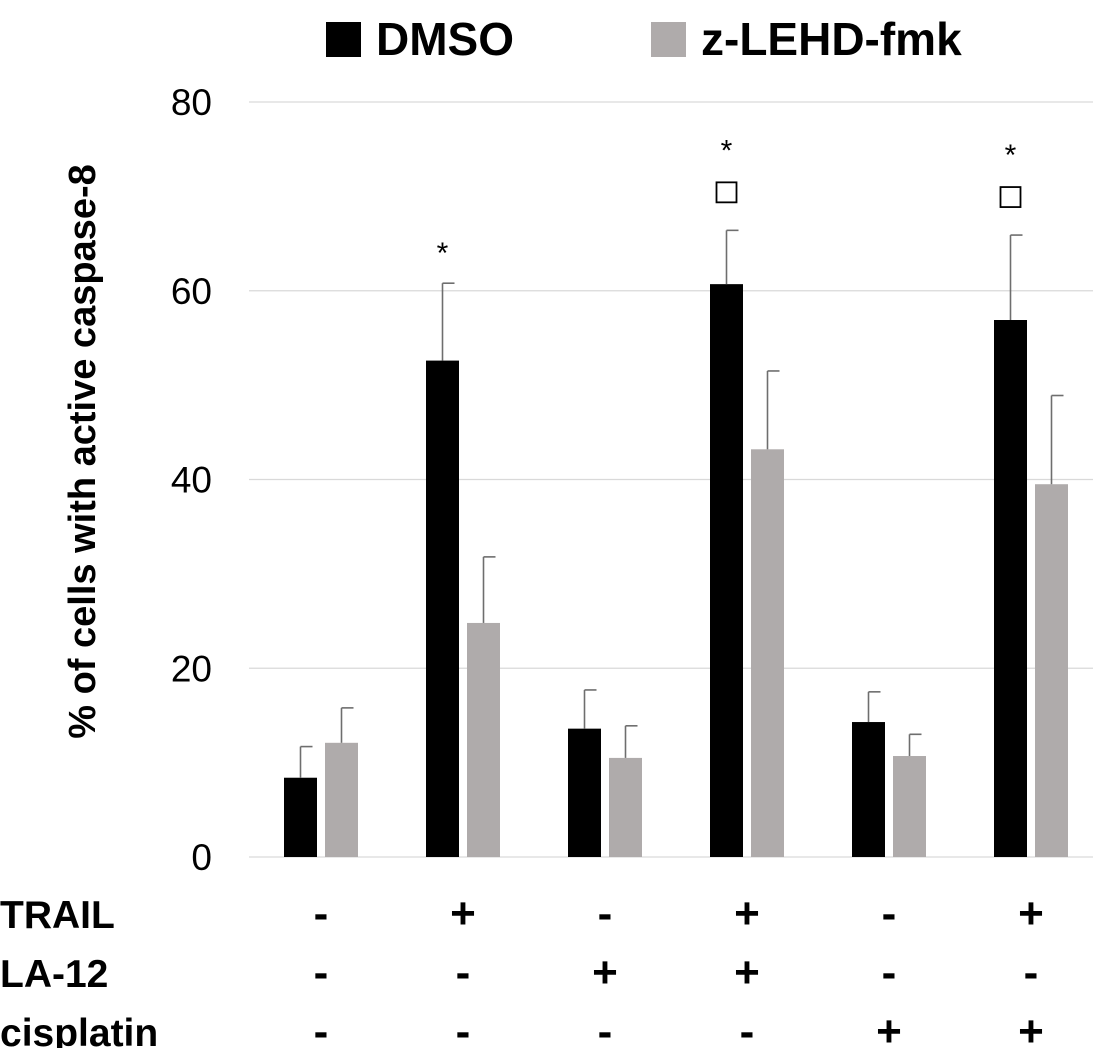 The height and width of the screenshot is (1053, 1093). I want to click on y-tick-label: 80, so click(191, 102).